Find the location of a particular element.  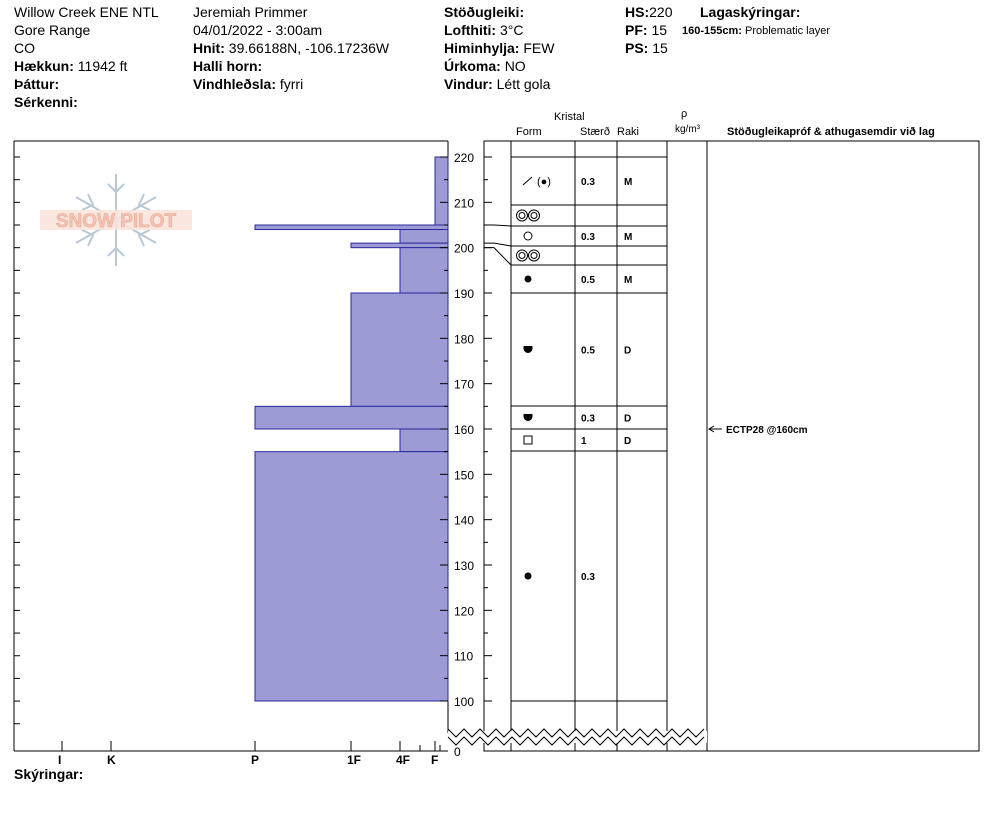

hardness-tick-label: F is located at coordinates (434, 760).